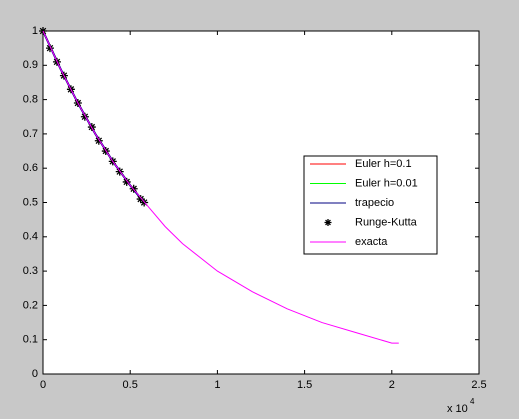  Describe the element at coordinates (217, 385) in the screenshot. I see `x-tick-label: 1` at that location.